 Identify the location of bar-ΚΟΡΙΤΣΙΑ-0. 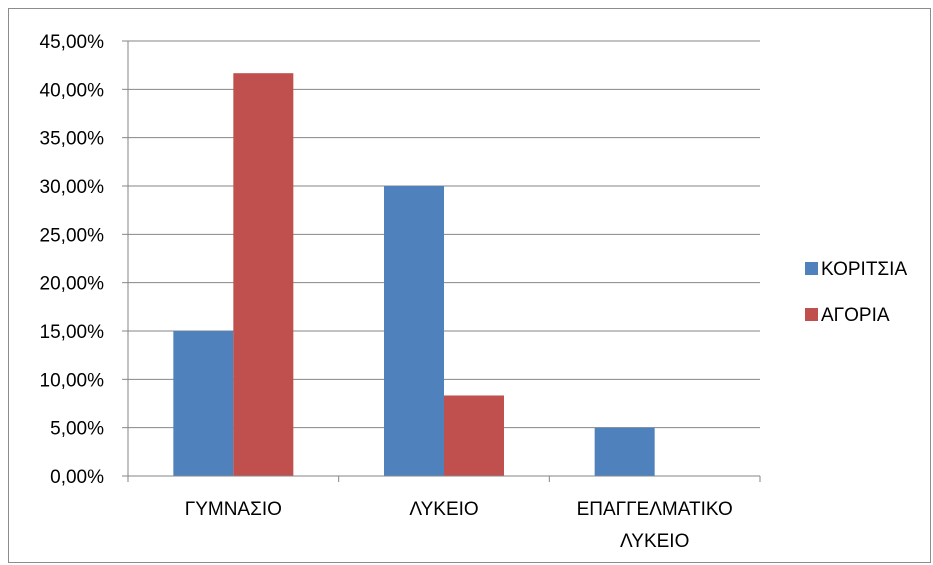
(203, 403).